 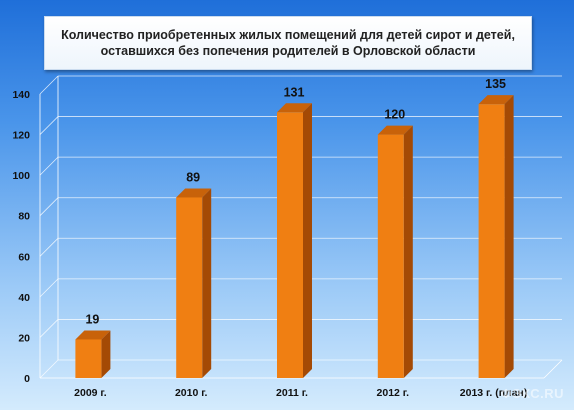 I want to click on floor-edge, so click(x=553, y=369).